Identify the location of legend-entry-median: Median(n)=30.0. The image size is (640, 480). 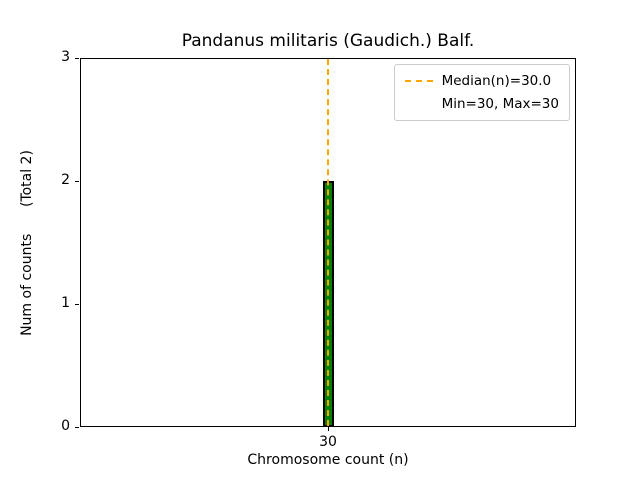
(481, 81).